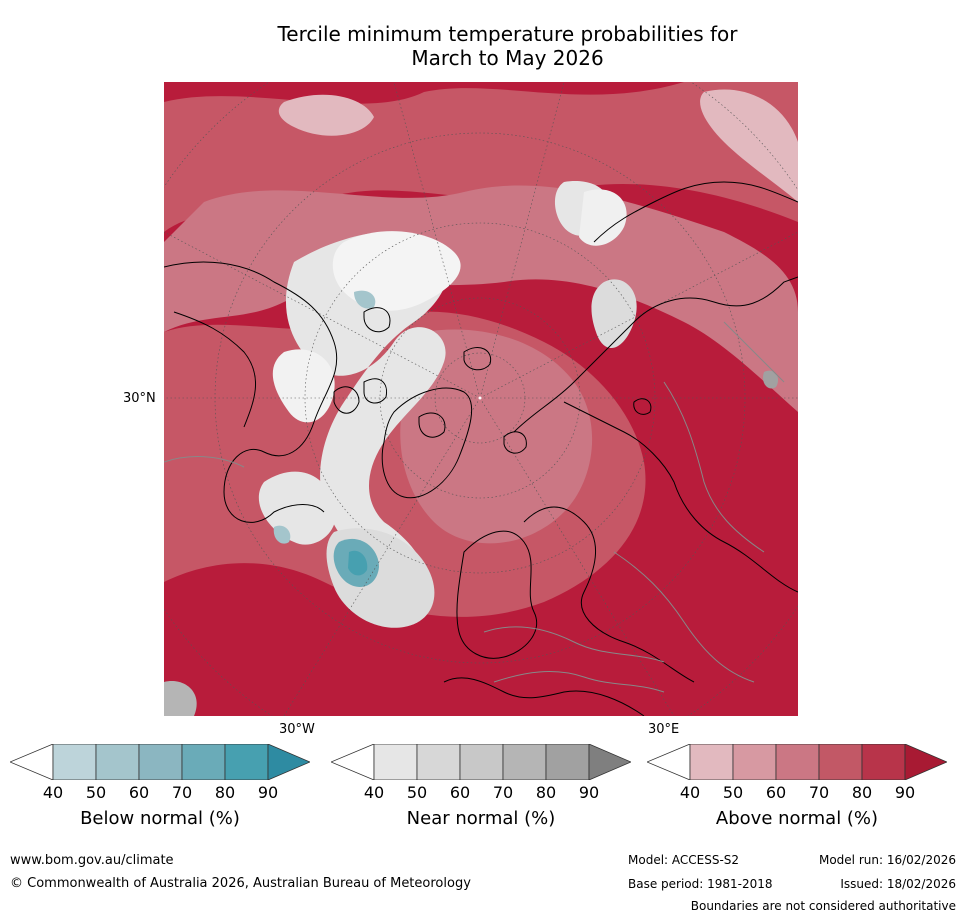 The image size is (965, 919). Describe the element at coordinates (481, 818) in the screenshot. I see `colorbar-label-near: Near normal (%)` at that location.